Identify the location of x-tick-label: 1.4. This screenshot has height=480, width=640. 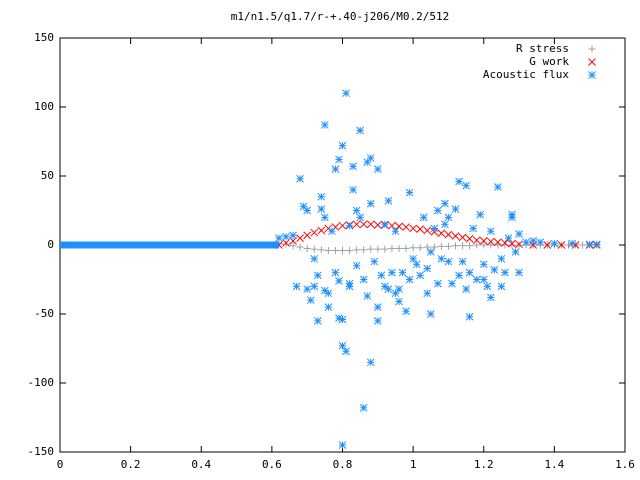
(554, 464).